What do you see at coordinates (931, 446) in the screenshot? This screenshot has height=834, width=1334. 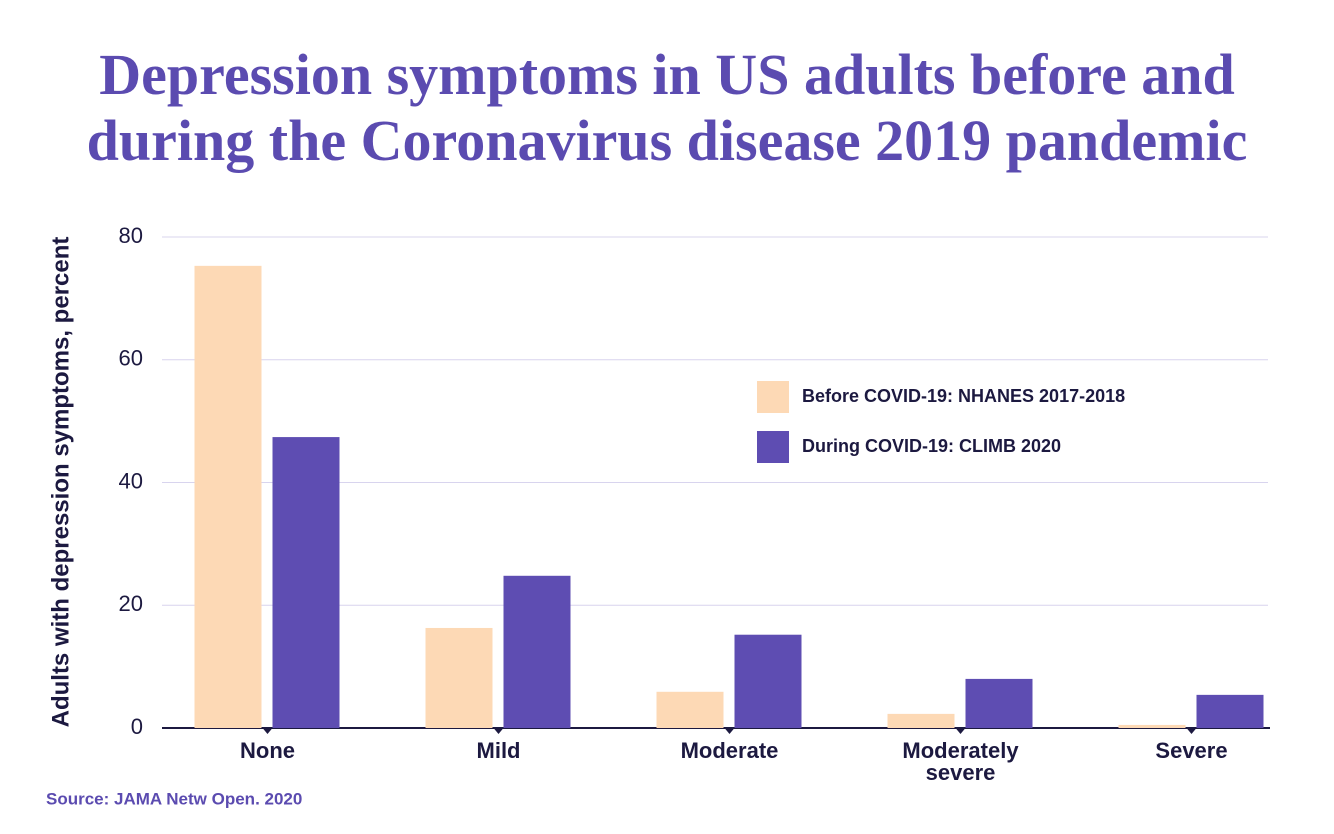 I see `legend-label: During COVID-19: CLIMB 2020` at bounding box center [931, 446].